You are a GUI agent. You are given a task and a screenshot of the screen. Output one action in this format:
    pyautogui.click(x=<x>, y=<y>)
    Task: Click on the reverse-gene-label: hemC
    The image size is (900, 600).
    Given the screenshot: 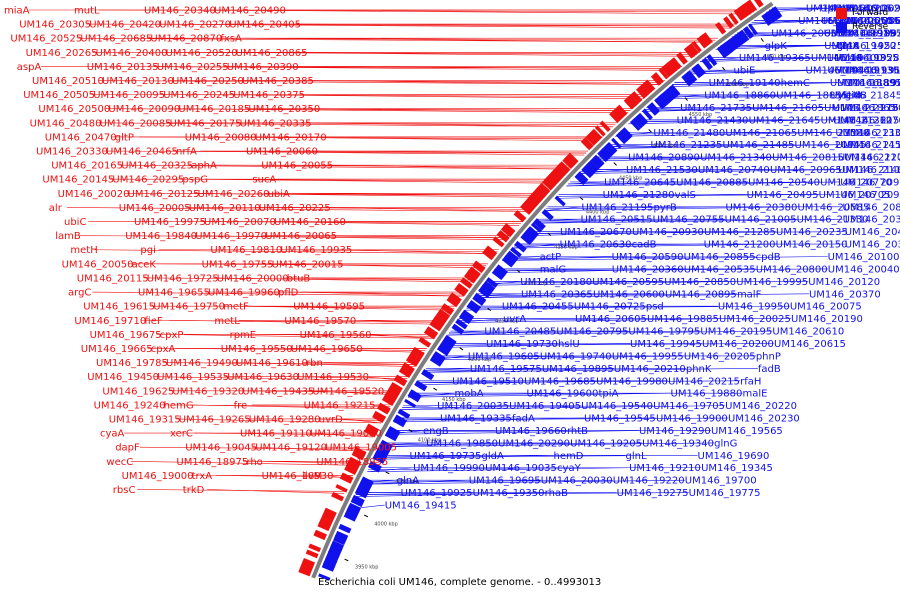 What is the action you would take?
    pyautogui.click(x=795, y=83)
    